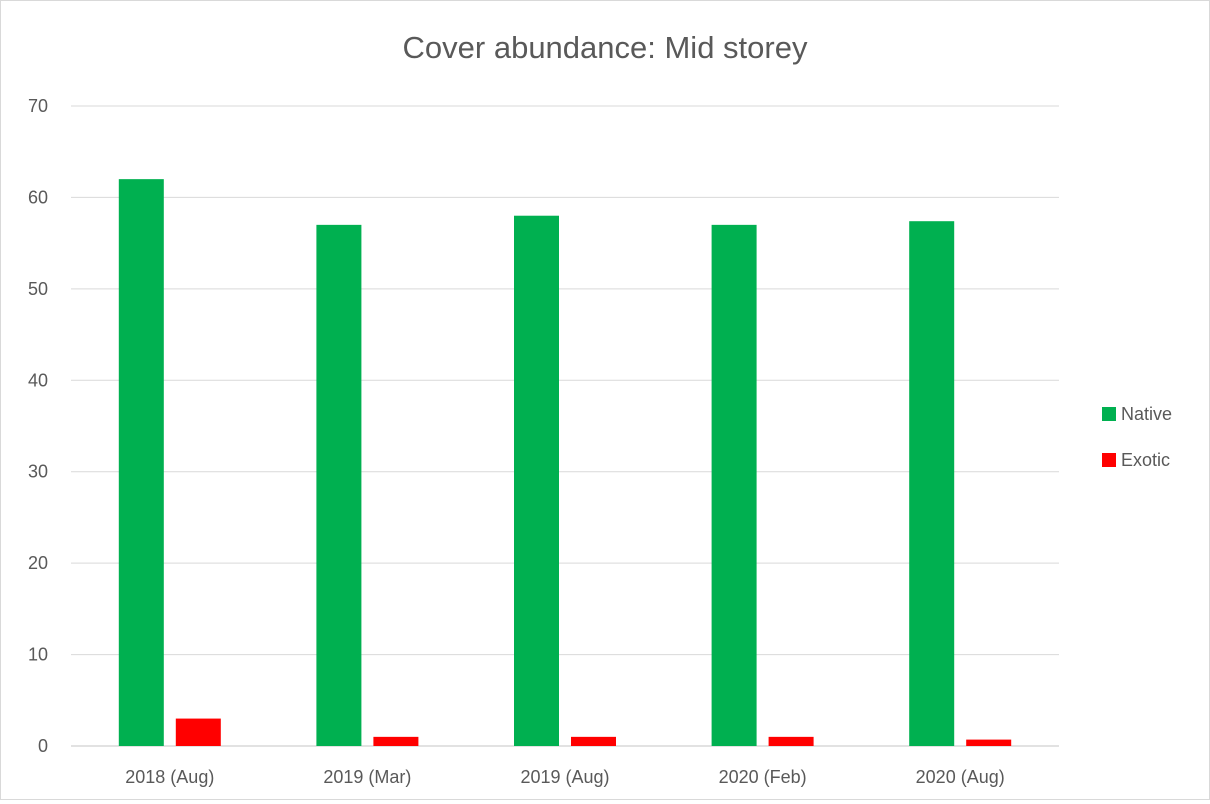 This screenshot has height=804, width=1210. Describe the element at coordinates (763, 777) in the screenshot. I see `x-tick-label: 2020 (Feb)` at that location.